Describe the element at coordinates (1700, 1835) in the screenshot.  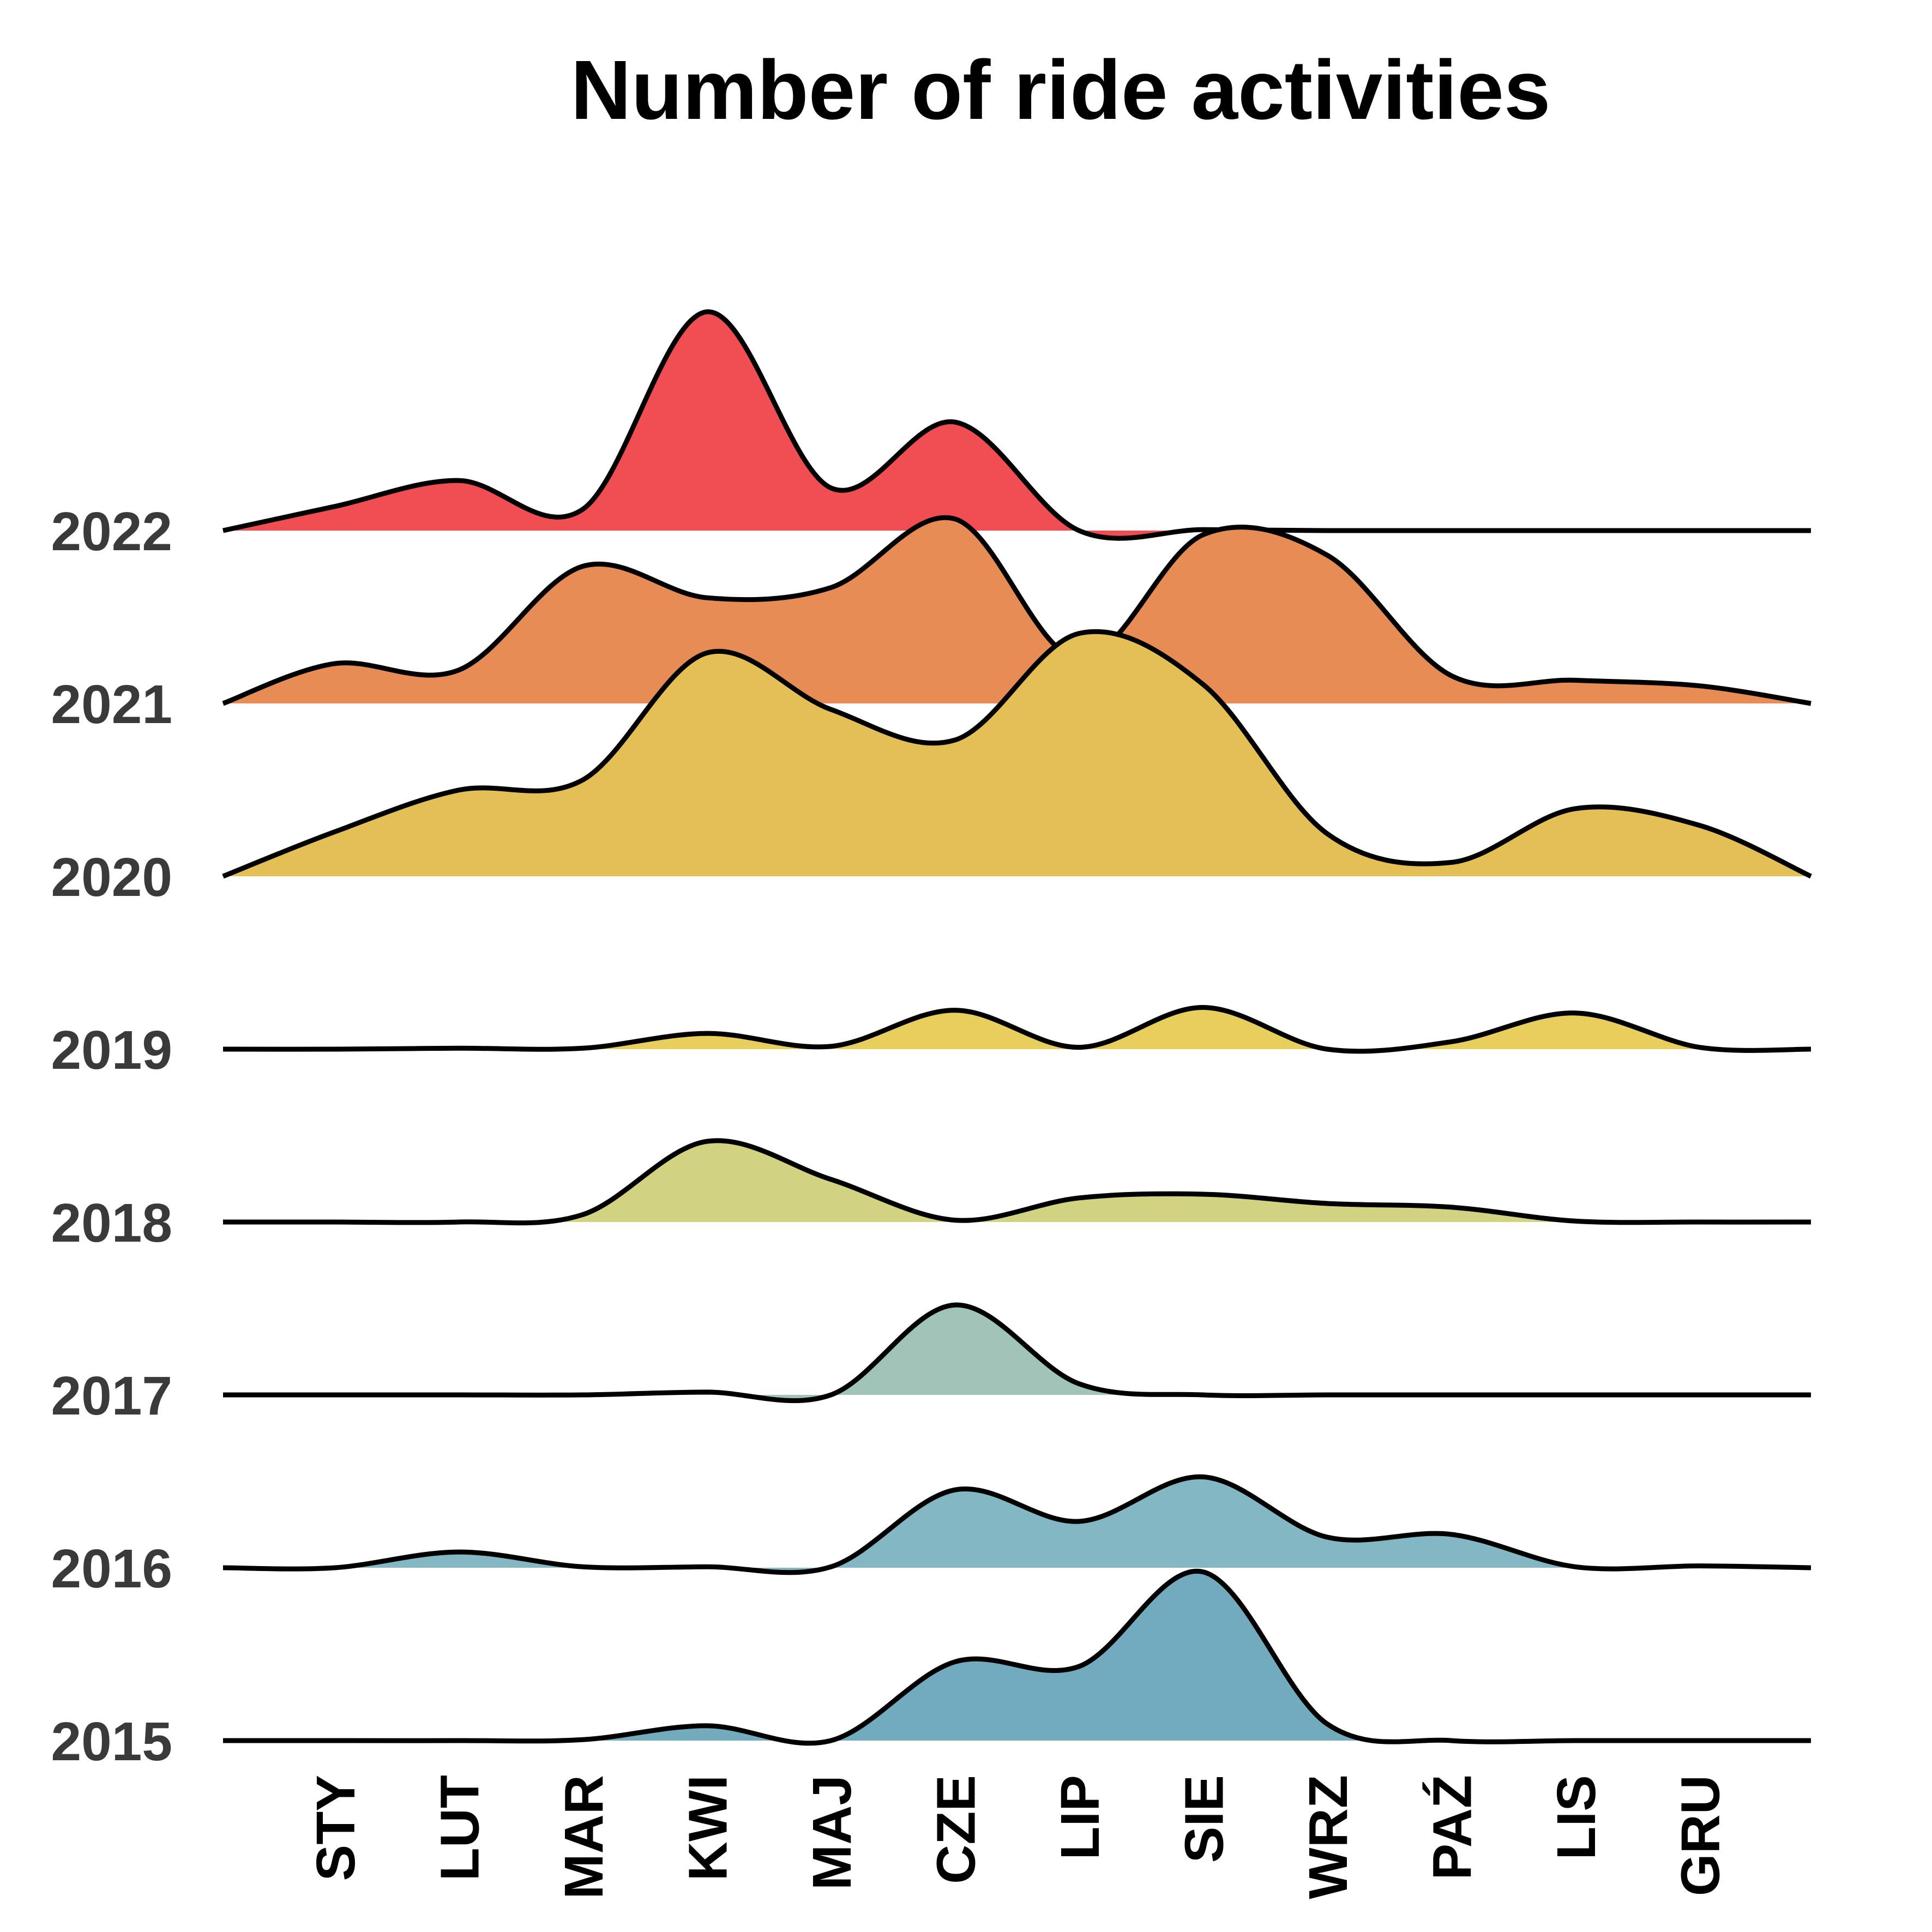
I see `month-label-12: GRU` at that location.